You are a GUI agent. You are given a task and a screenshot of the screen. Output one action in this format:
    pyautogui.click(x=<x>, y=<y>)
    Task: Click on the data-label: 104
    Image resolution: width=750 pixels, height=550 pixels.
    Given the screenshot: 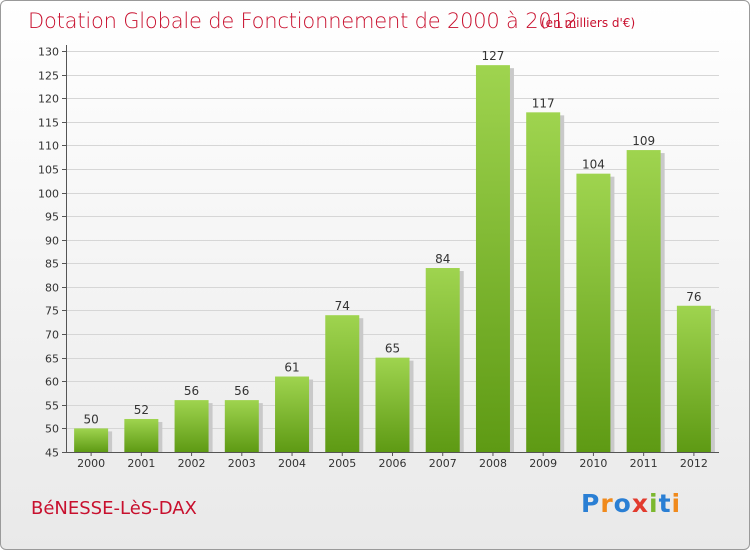 What is the action you would take?
    pyautogui.click(x=593, y=165)
    